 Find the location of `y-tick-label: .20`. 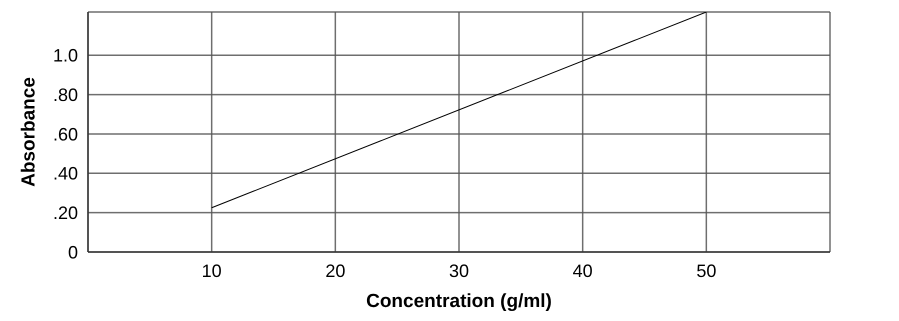

y-tick-label: .20 is located at coordinates (65, 213).